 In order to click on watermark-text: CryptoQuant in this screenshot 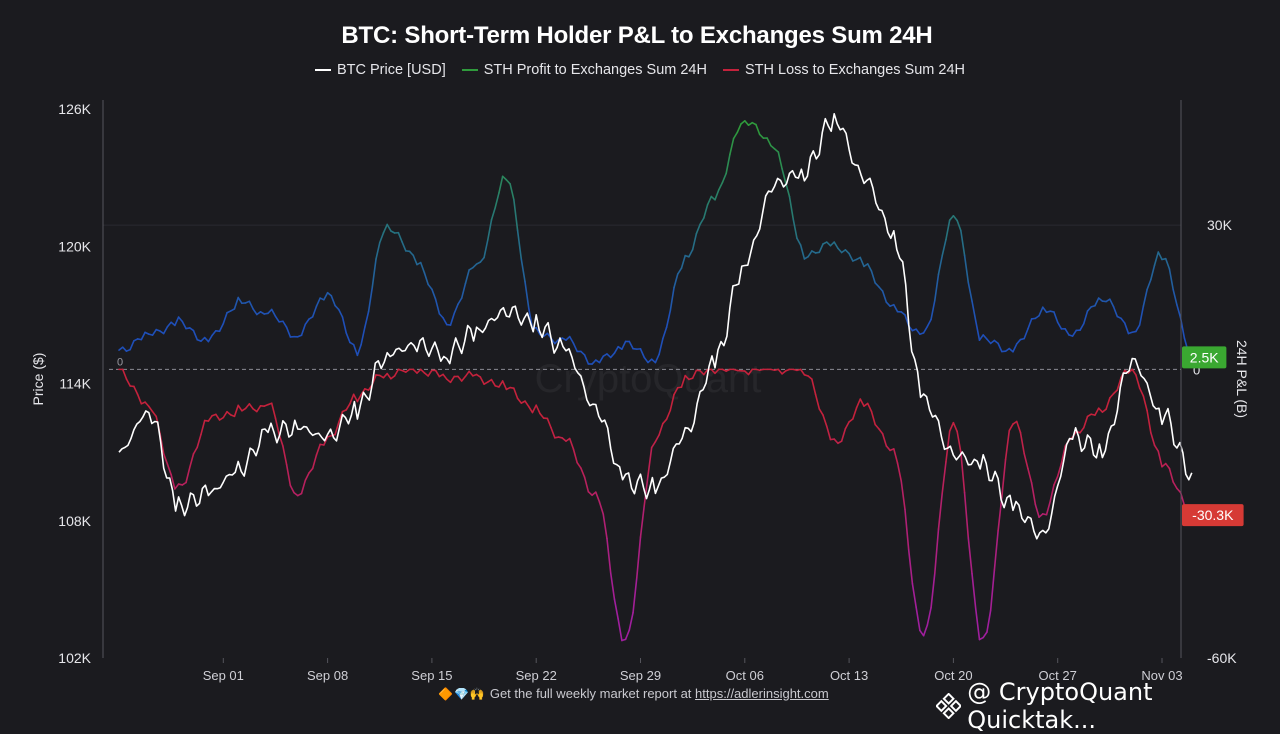, I will do `click(648, 379)`.